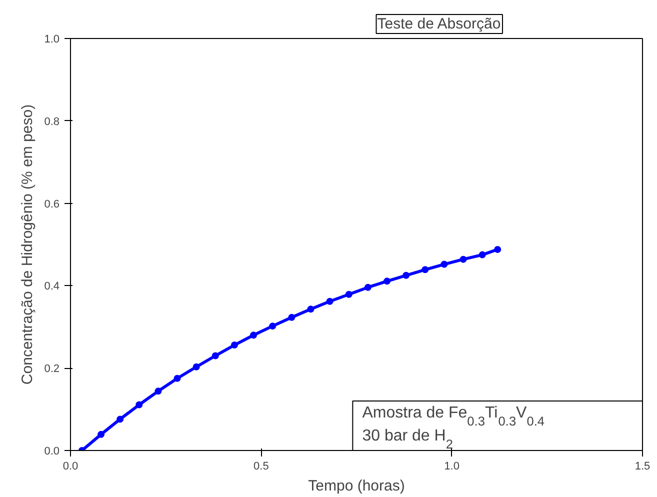 The image size is (657, 497). Describe the element at coordinates (439, 24) in the screenshot. I see `chart-title: Teste de Absorção` at that location.